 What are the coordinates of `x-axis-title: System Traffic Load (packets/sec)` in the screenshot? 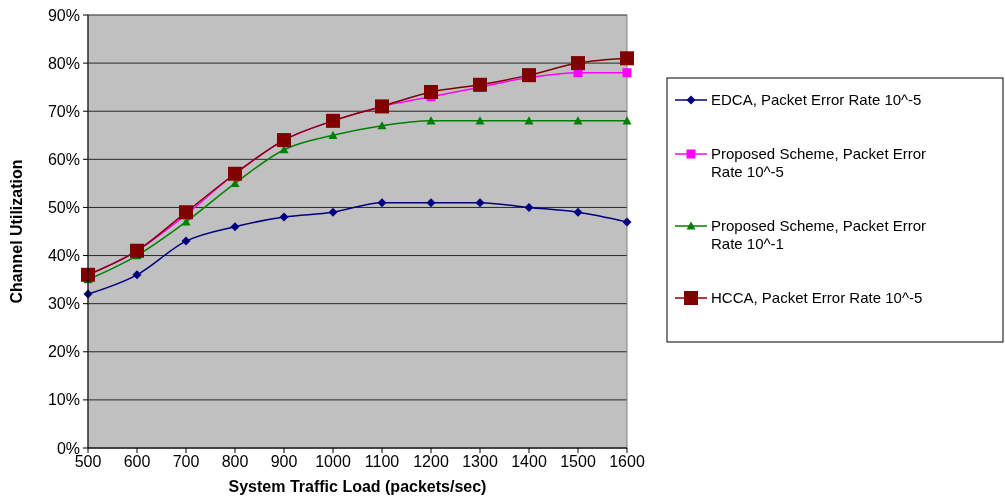 It's located at (357, 486).